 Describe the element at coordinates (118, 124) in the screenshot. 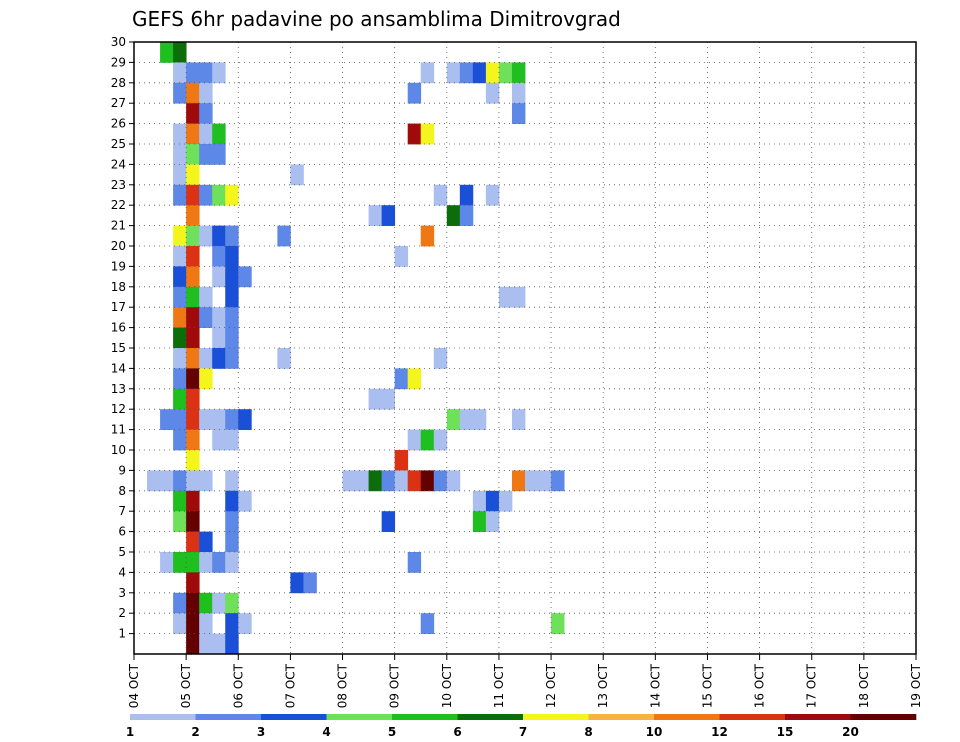

I see `y-tick-label: 26` at that location.